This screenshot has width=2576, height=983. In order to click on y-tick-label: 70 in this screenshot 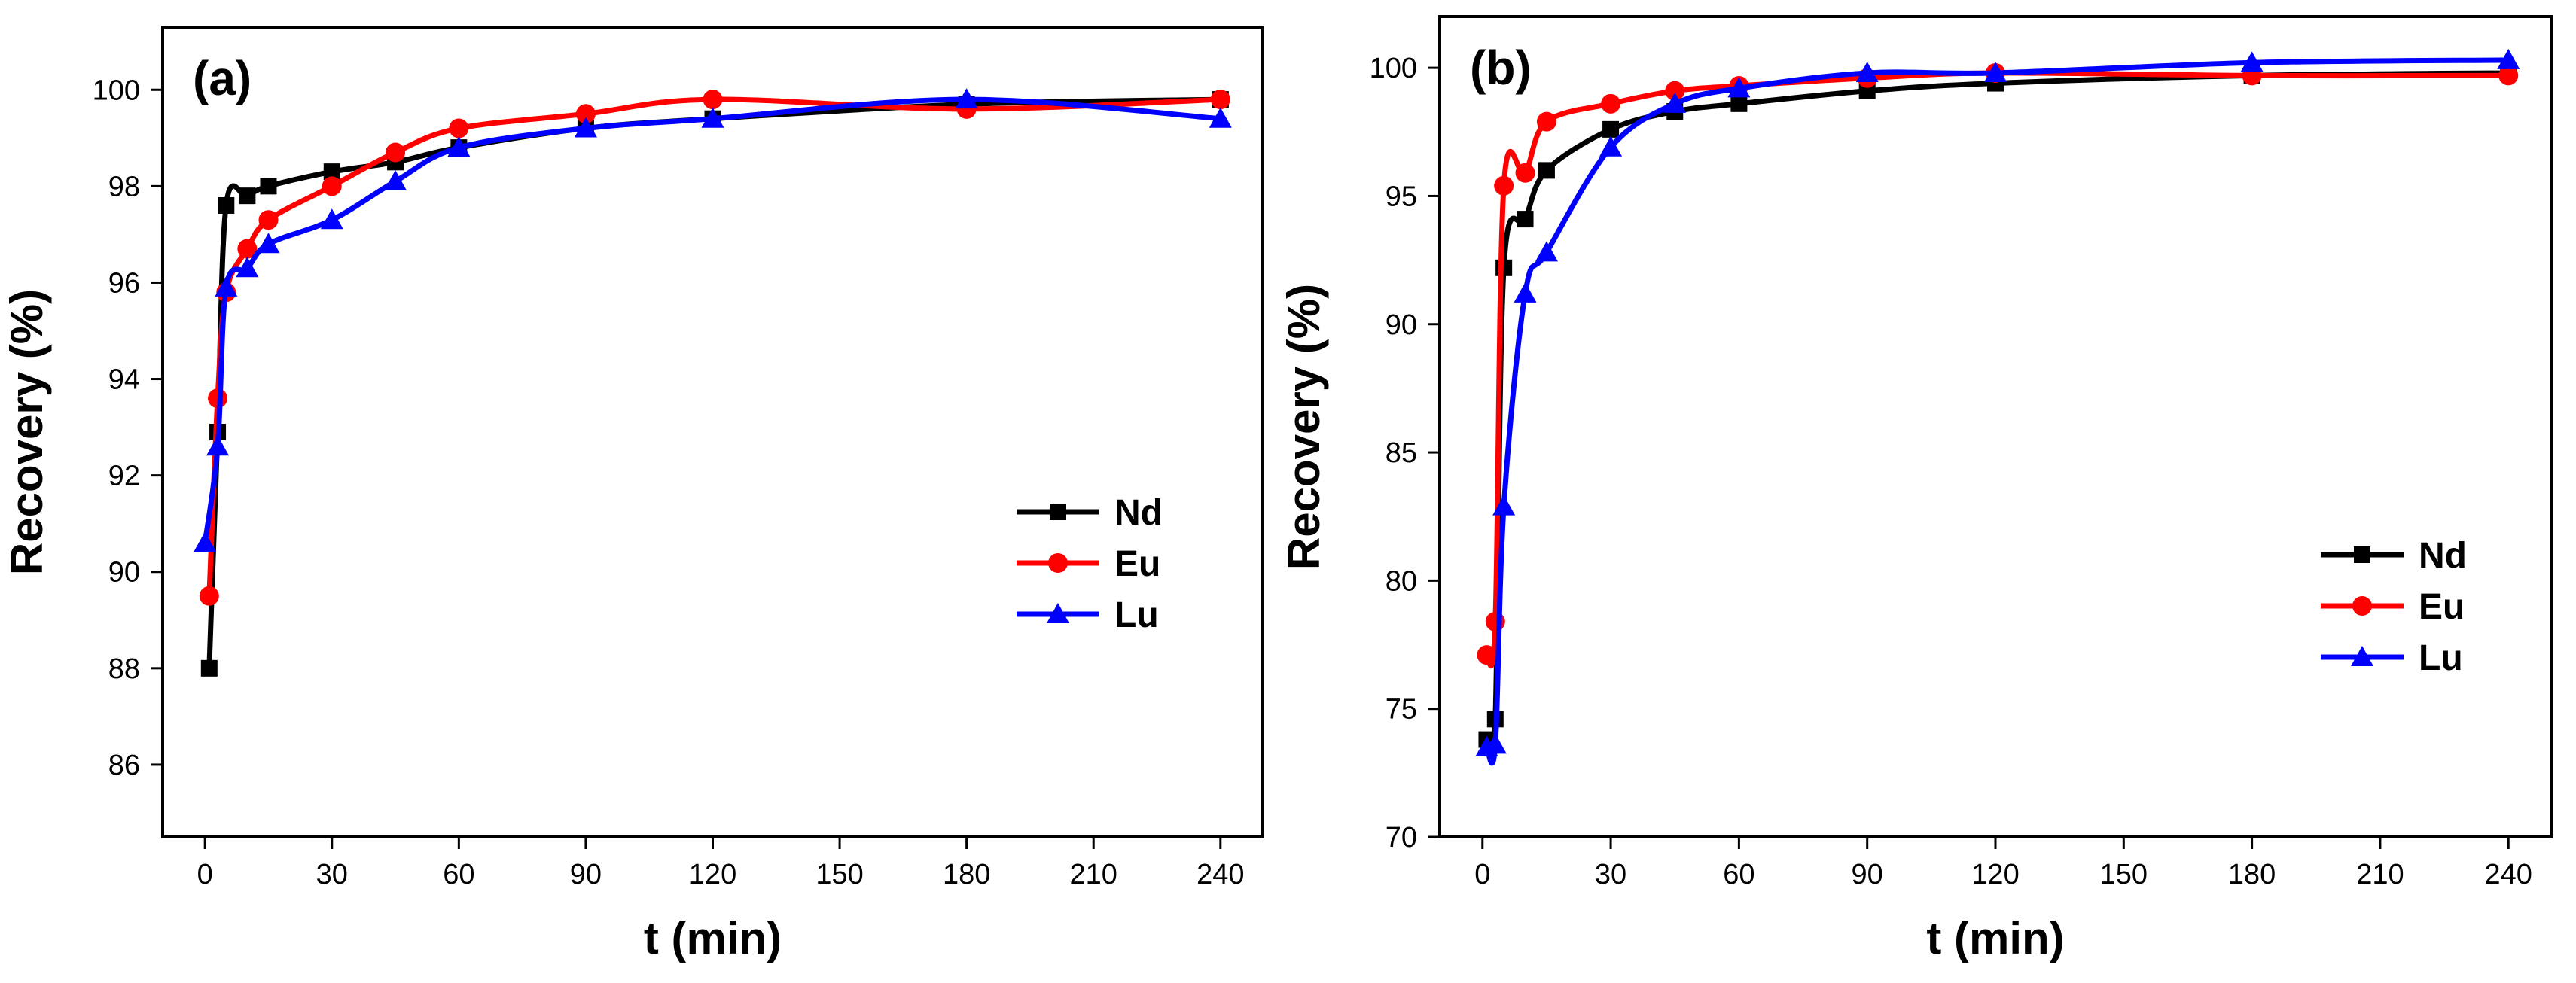, I will do `click(1401, 838)`.